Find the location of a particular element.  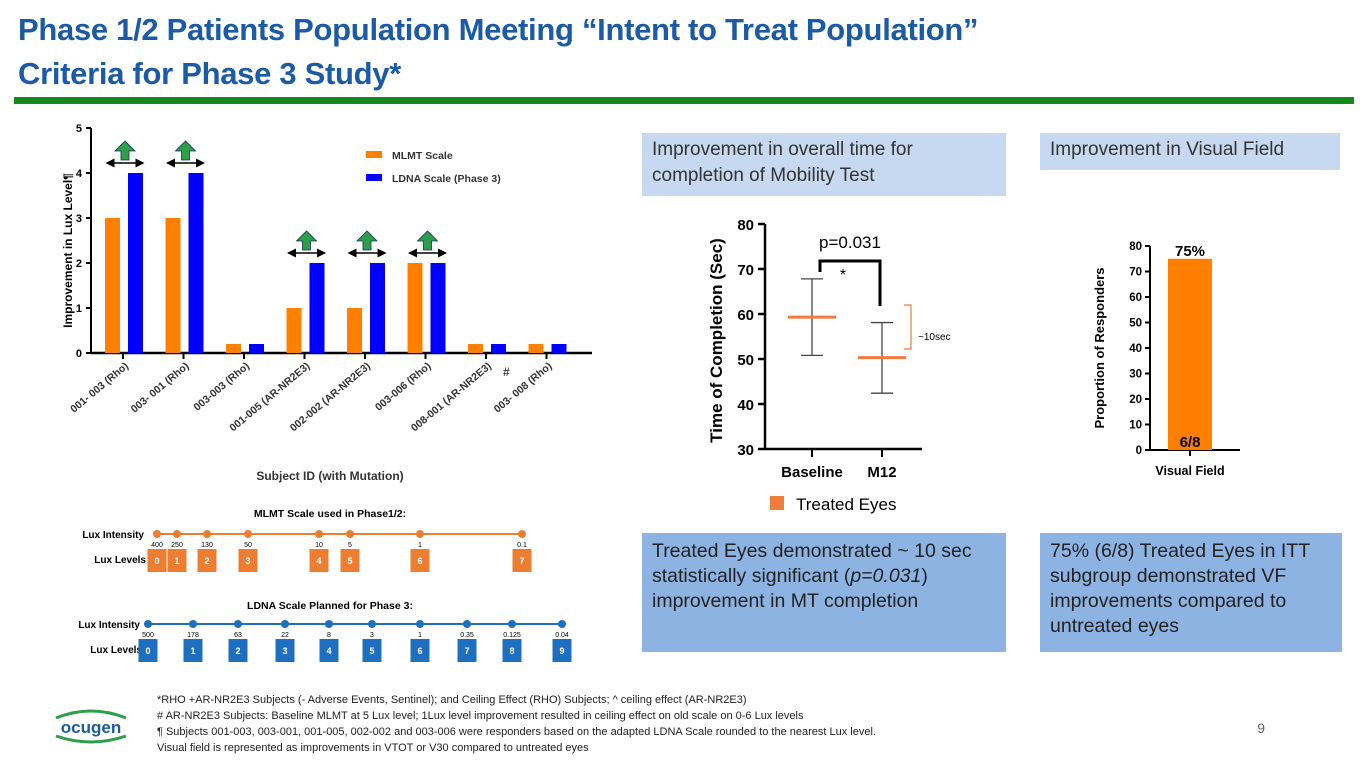

x-tick-label: 003- 008 (Rho) is located at coordinates (523, 387).